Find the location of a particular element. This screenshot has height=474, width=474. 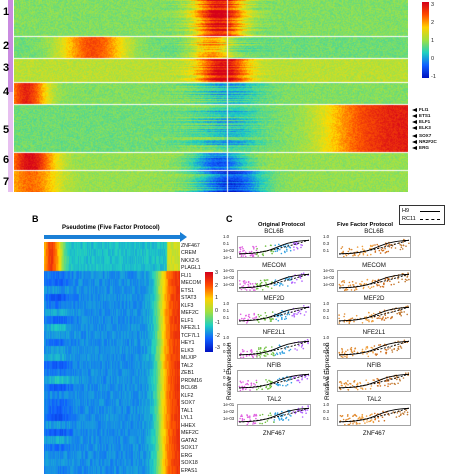

panel-b-gene-label: MECOM is located at coordinates (191, 283).